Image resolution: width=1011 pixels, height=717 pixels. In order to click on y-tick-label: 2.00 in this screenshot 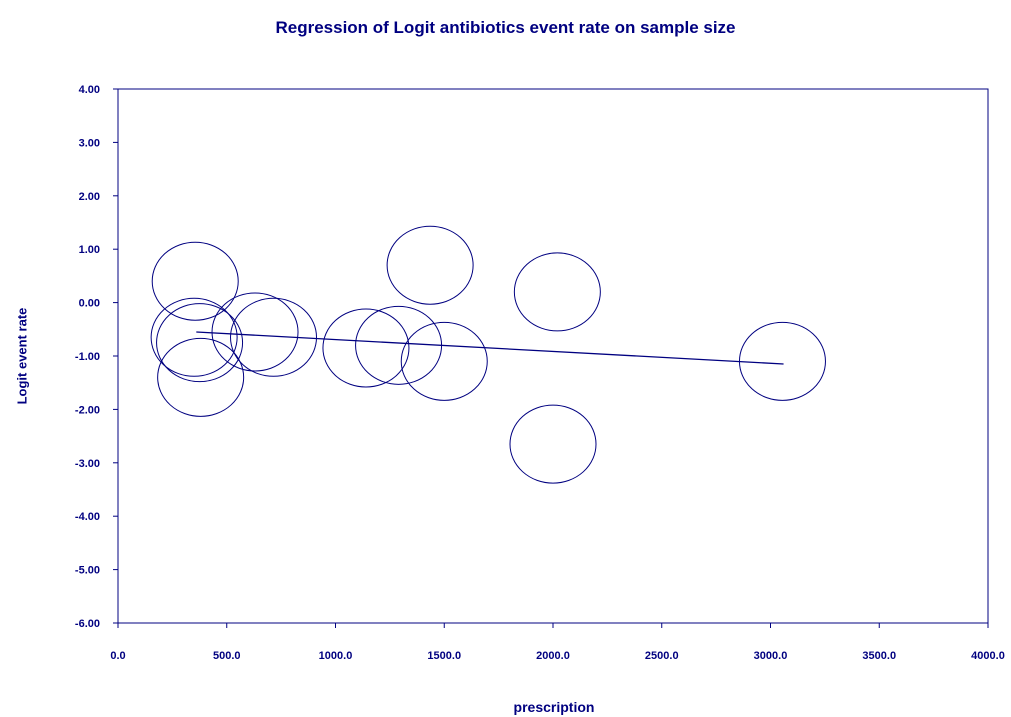, I will do `click(89, 197)`.